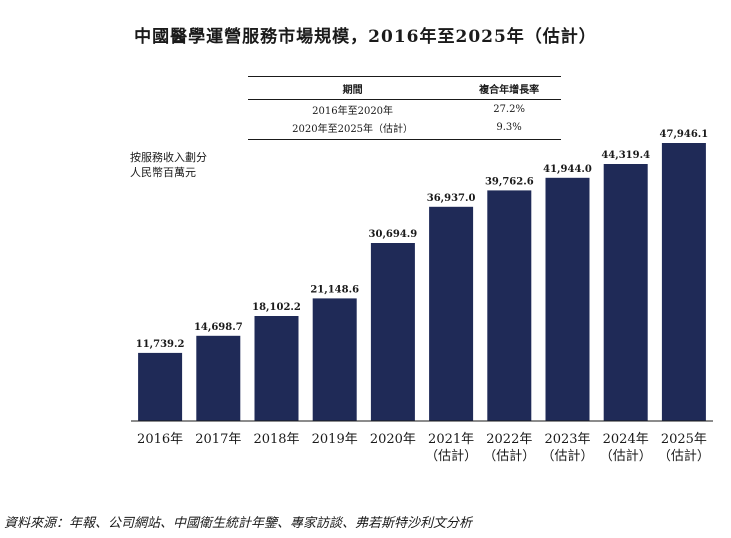 This screenshot has height=538, width=731. What do you see at coordinates (160, 344) in the screenshot?
I see `data-label: 11,739.2` at bounding box center [160, 344].